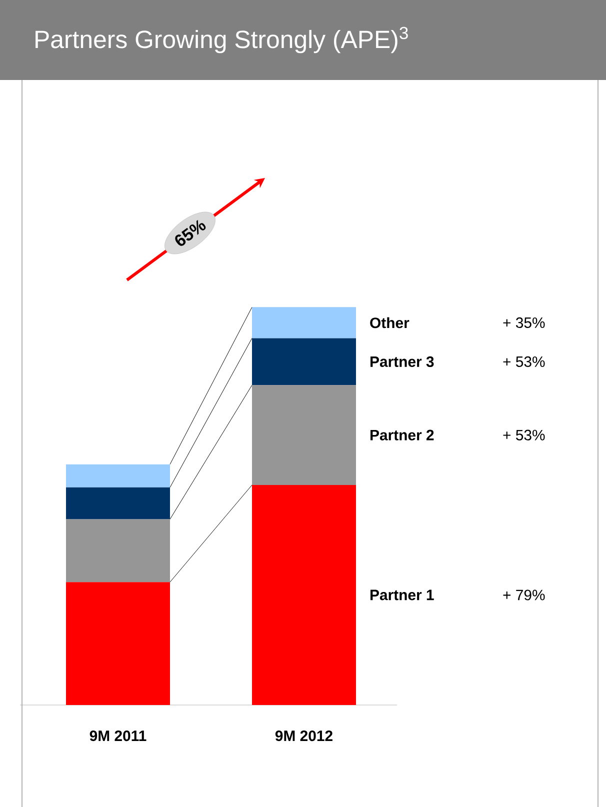  What do you see at coordinates (303, 736) in the screenshot?
I see `x-tick-label: 9M 2012` at bounding box center [303, 736].